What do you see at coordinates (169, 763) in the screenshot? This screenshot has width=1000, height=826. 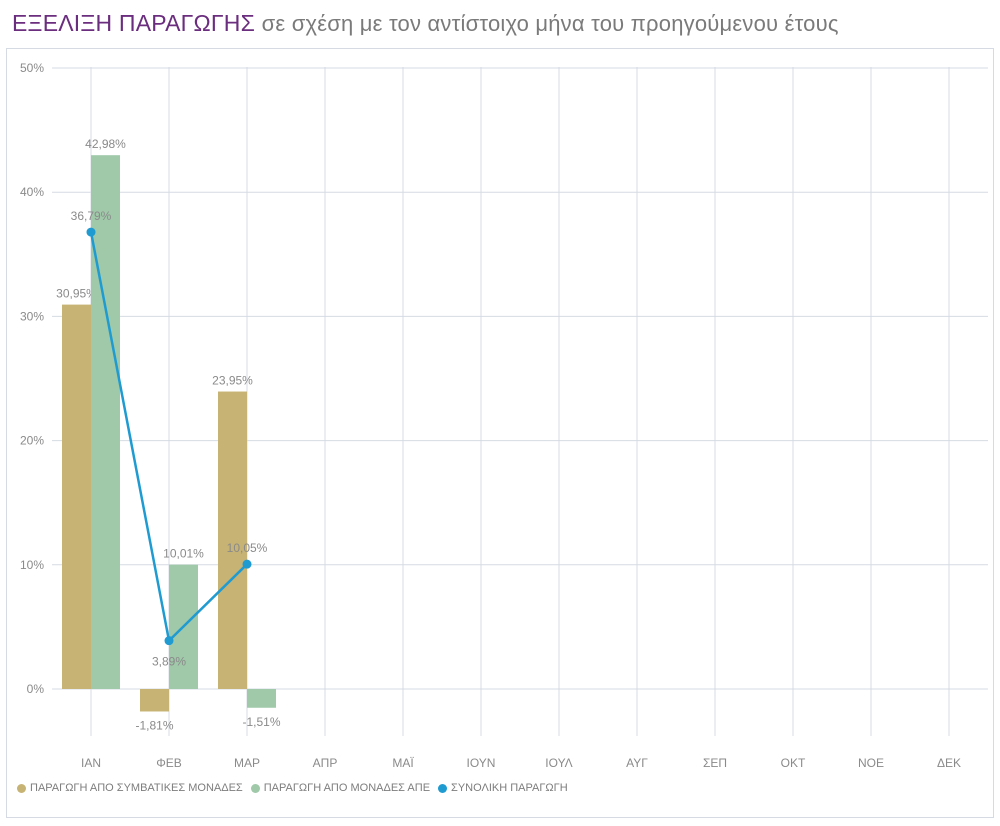 I see `x-tick-label: ΦΕΒ` at bounding box center [169, 763].